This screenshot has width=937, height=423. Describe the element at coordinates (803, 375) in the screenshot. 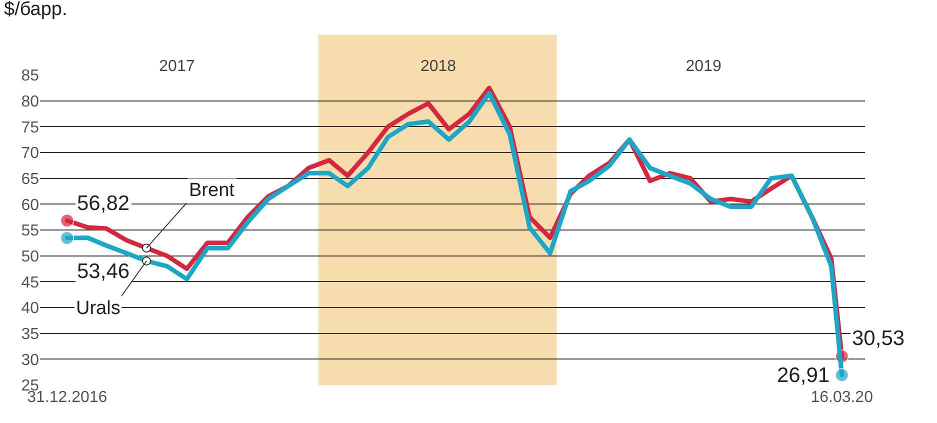

I see `data-label: 26,91` at that location.